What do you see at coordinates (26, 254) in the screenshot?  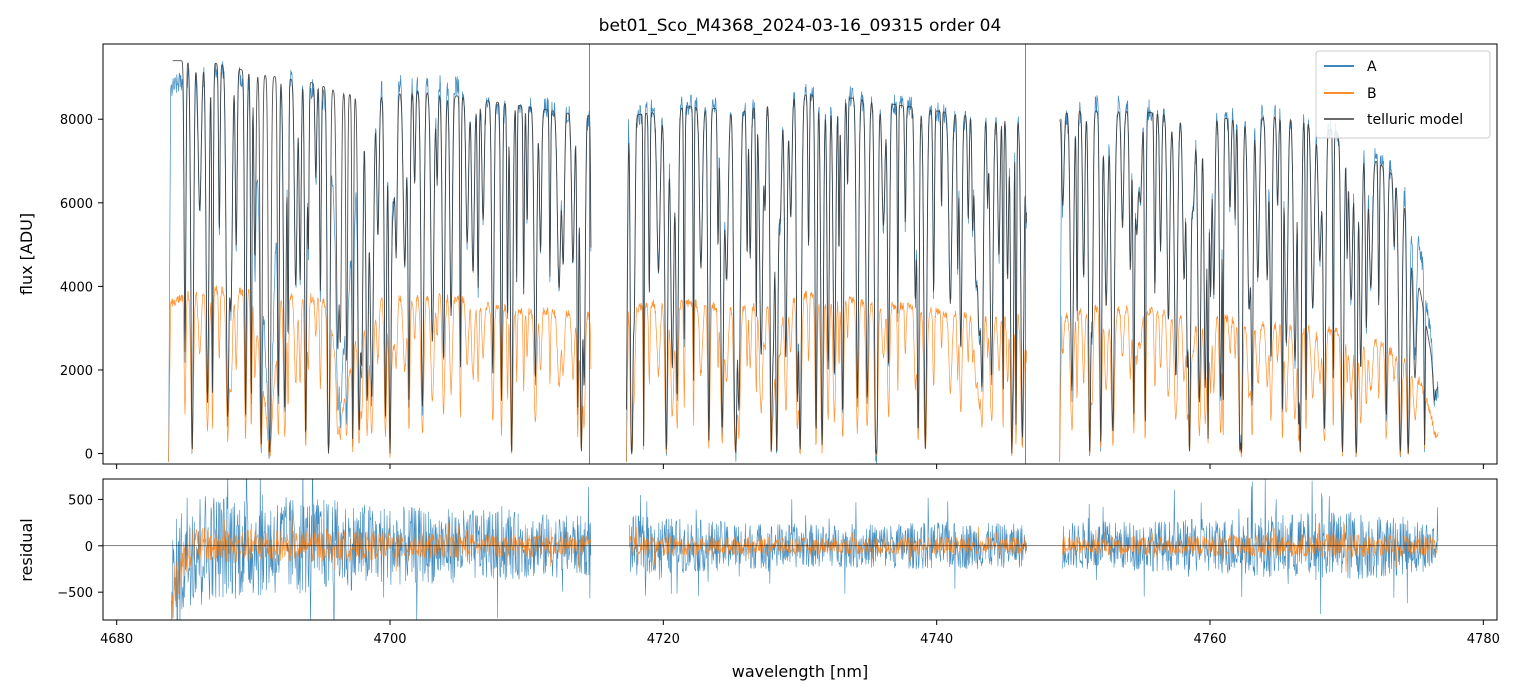 I see `flux-y-label: flux [ADU]` at bounding box center [26, 254].